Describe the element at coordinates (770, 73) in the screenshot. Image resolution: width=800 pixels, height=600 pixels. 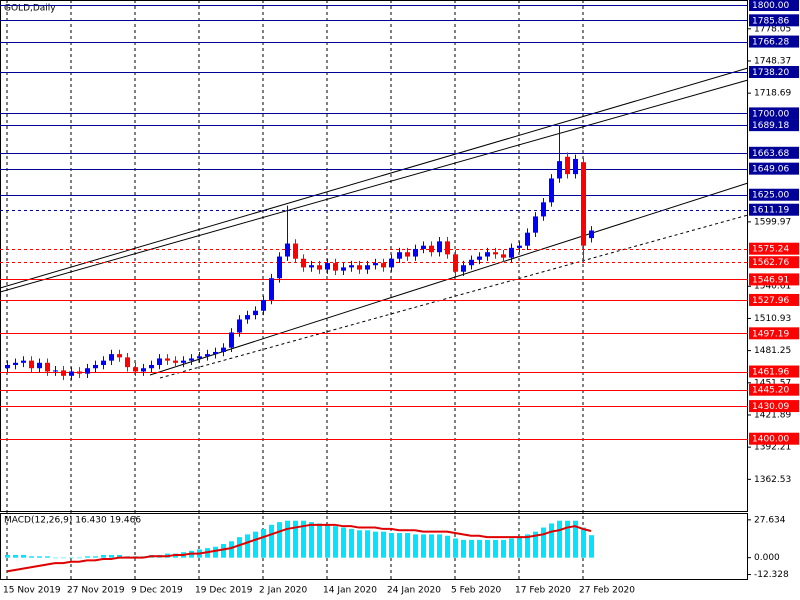
I see `level-label: 1738.20` at that location.